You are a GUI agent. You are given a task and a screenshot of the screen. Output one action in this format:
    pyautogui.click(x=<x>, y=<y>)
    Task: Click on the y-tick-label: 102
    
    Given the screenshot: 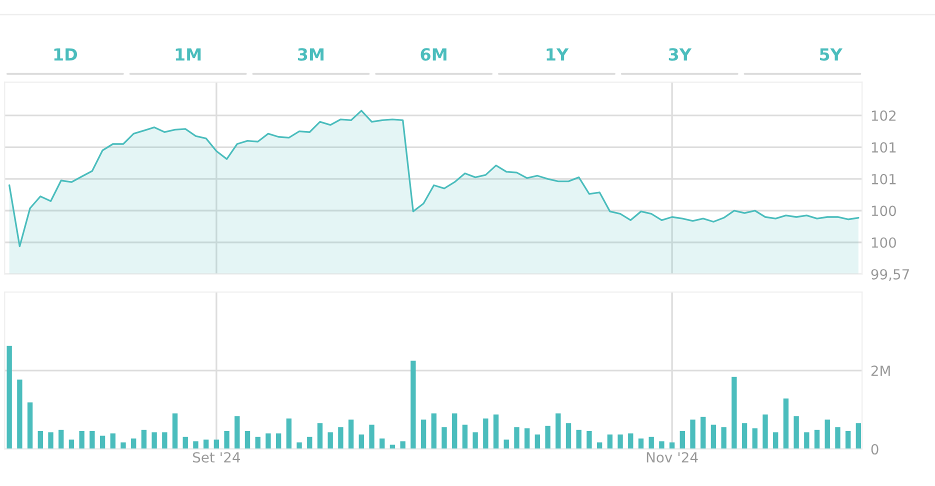 What is the action you would take?
    pyautogui.click(x=884, y=115)
    